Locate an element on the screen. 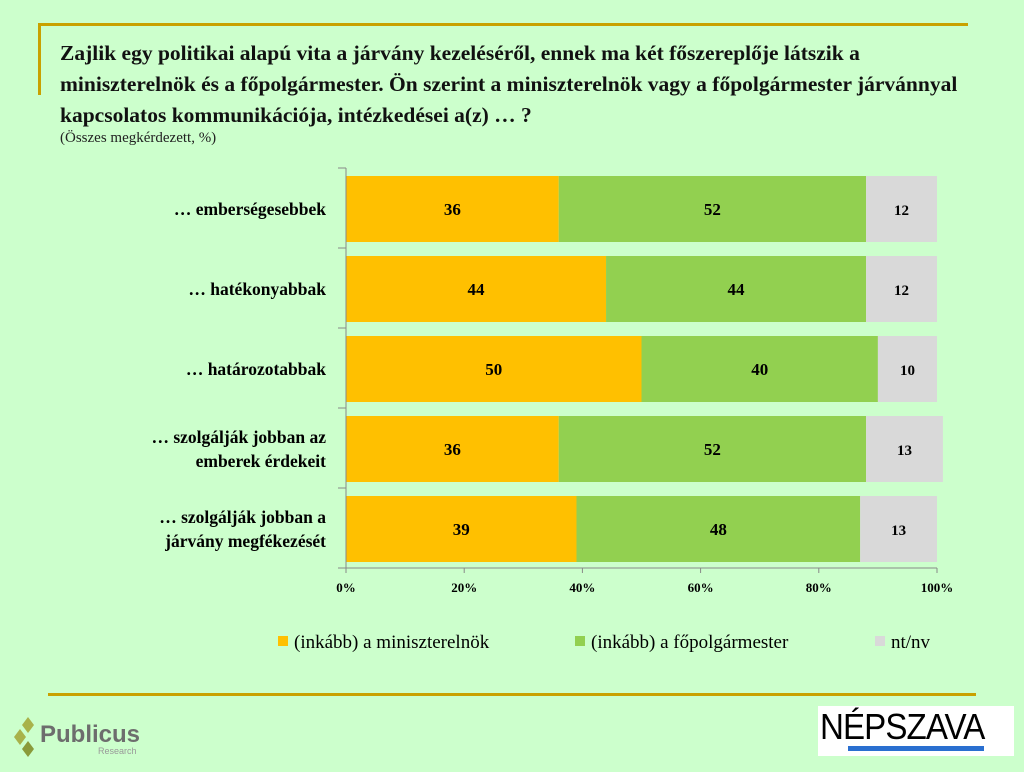 The image size is (1024, 772). chart-subtitle: (Összes megkérdezett, %) is located at coordinates (138, 138).